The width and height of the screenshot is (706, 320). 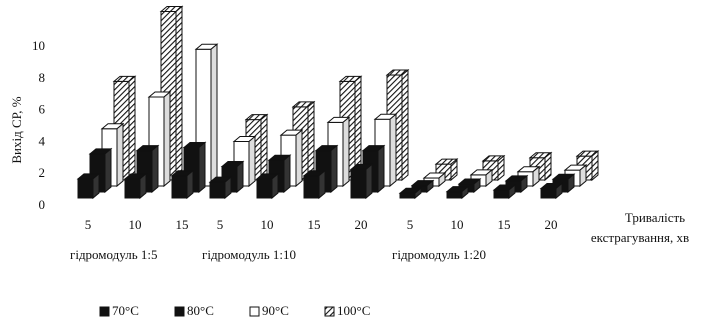 I want to click on legend-label: 90°C, so click(x=275, y=310).